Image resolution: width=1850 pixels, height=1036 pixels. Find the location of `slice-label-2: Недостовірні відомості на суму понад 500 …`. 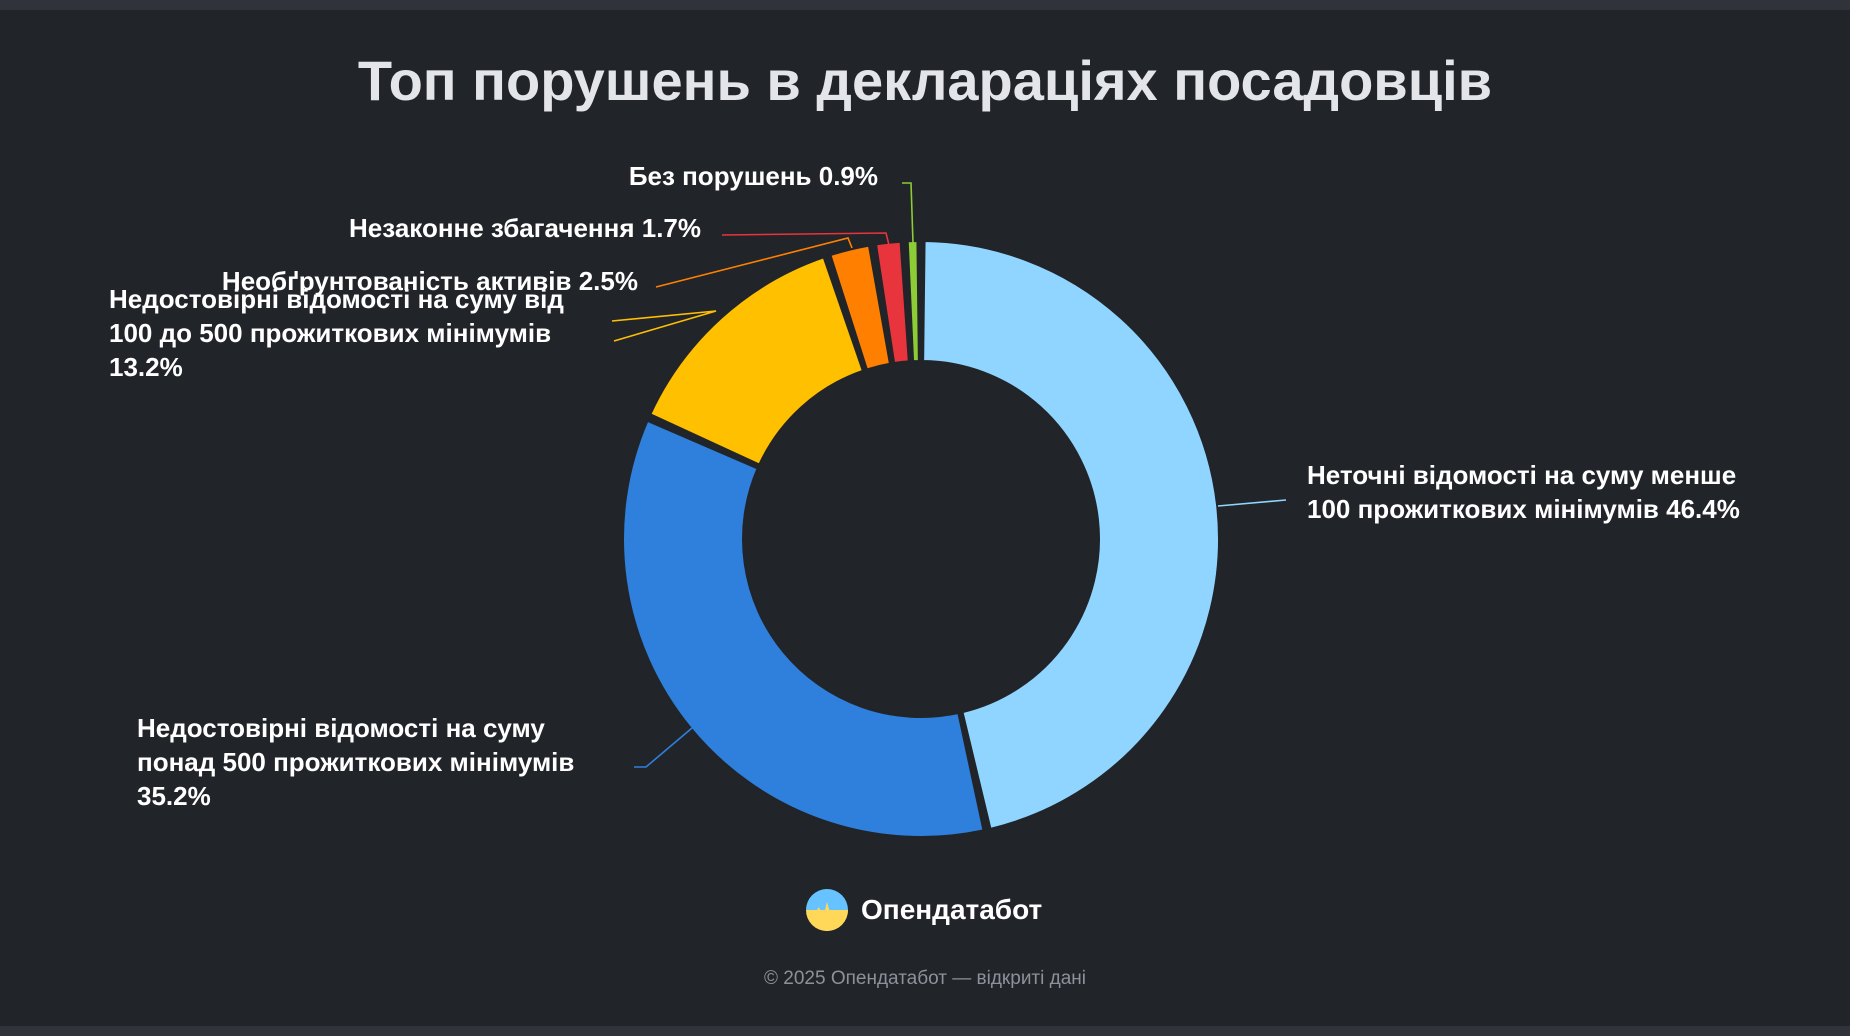

slice-label-2: Недостовірні відомості на суму понад 500 … is located at coordinates (355, 762).